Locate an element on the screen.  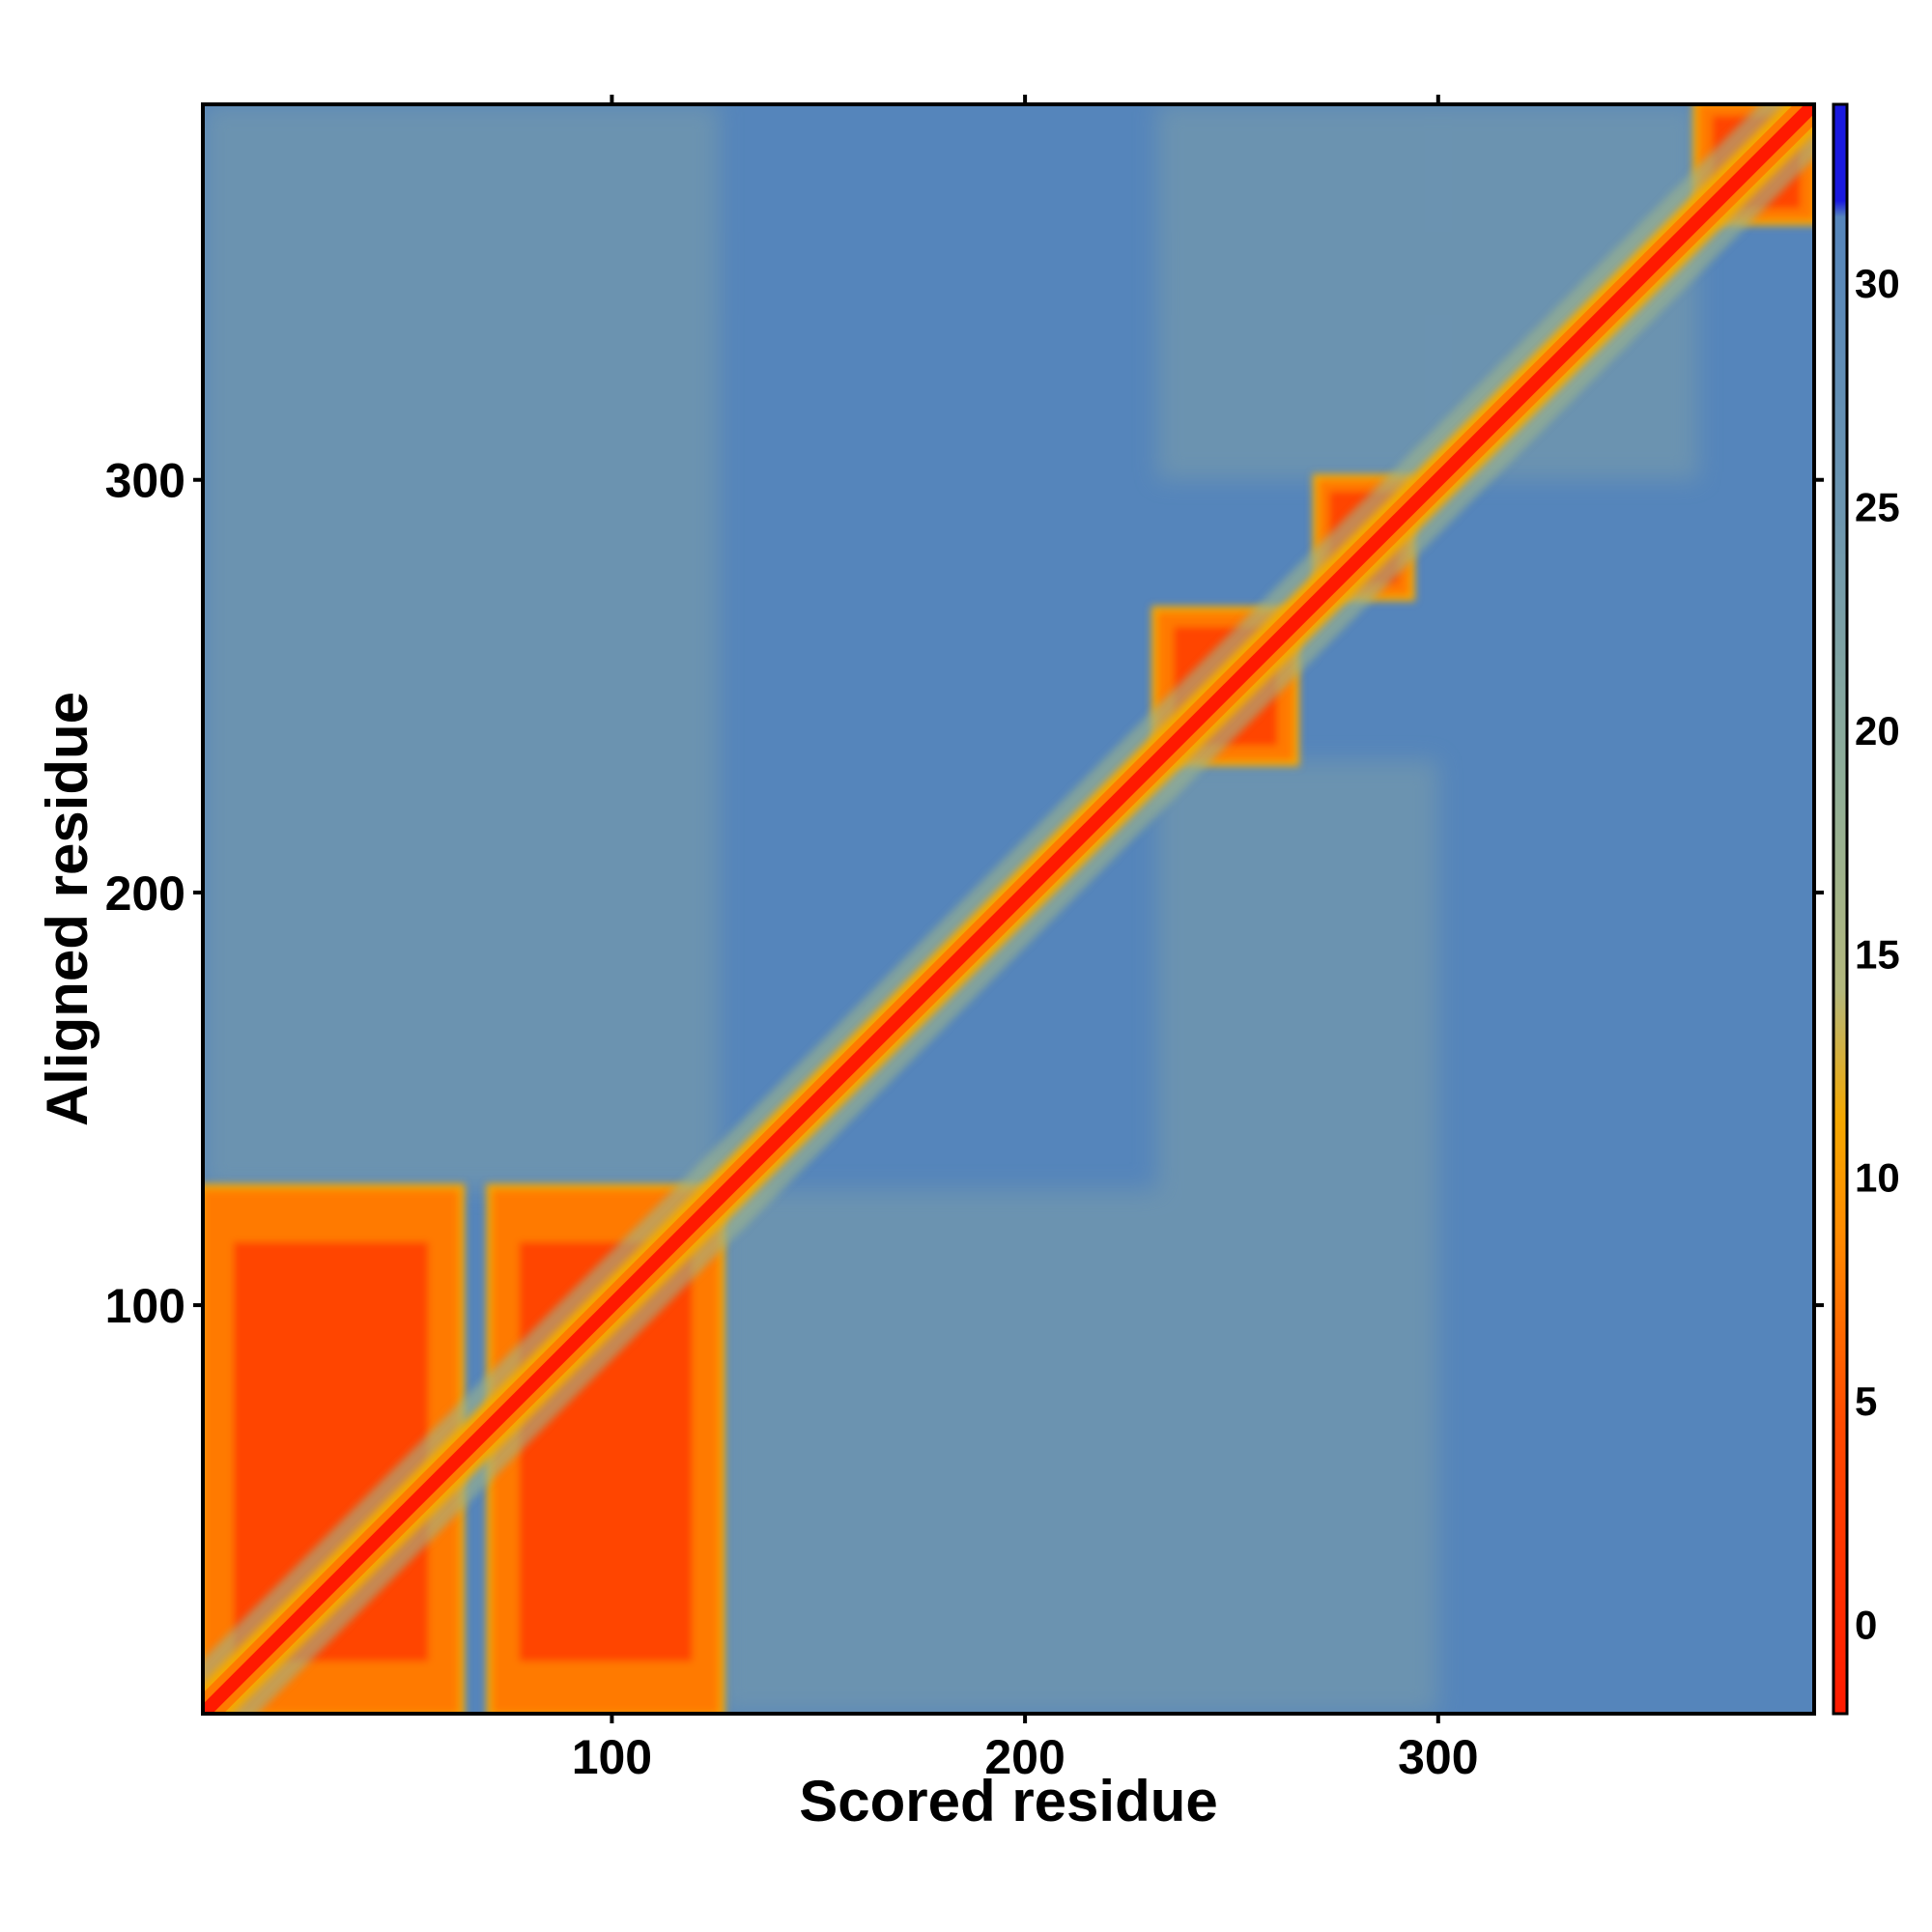
colorbar-tick-label: 5 is located at coordinates (1866, 1401).